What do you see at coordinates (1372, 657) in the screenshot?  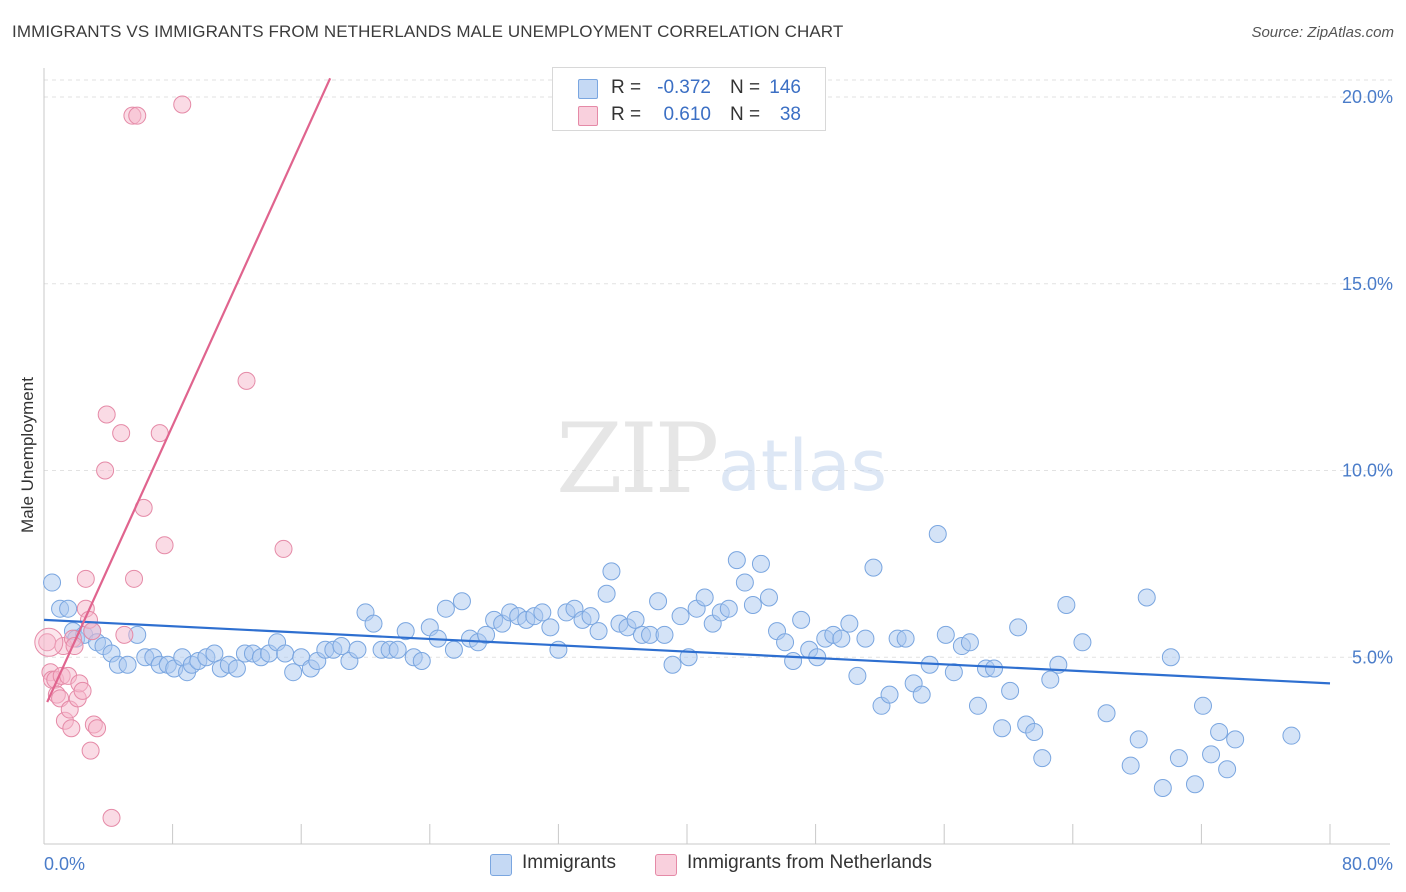 I see `y-tick-label: 5.0%` at bounding box center [1372, 657].